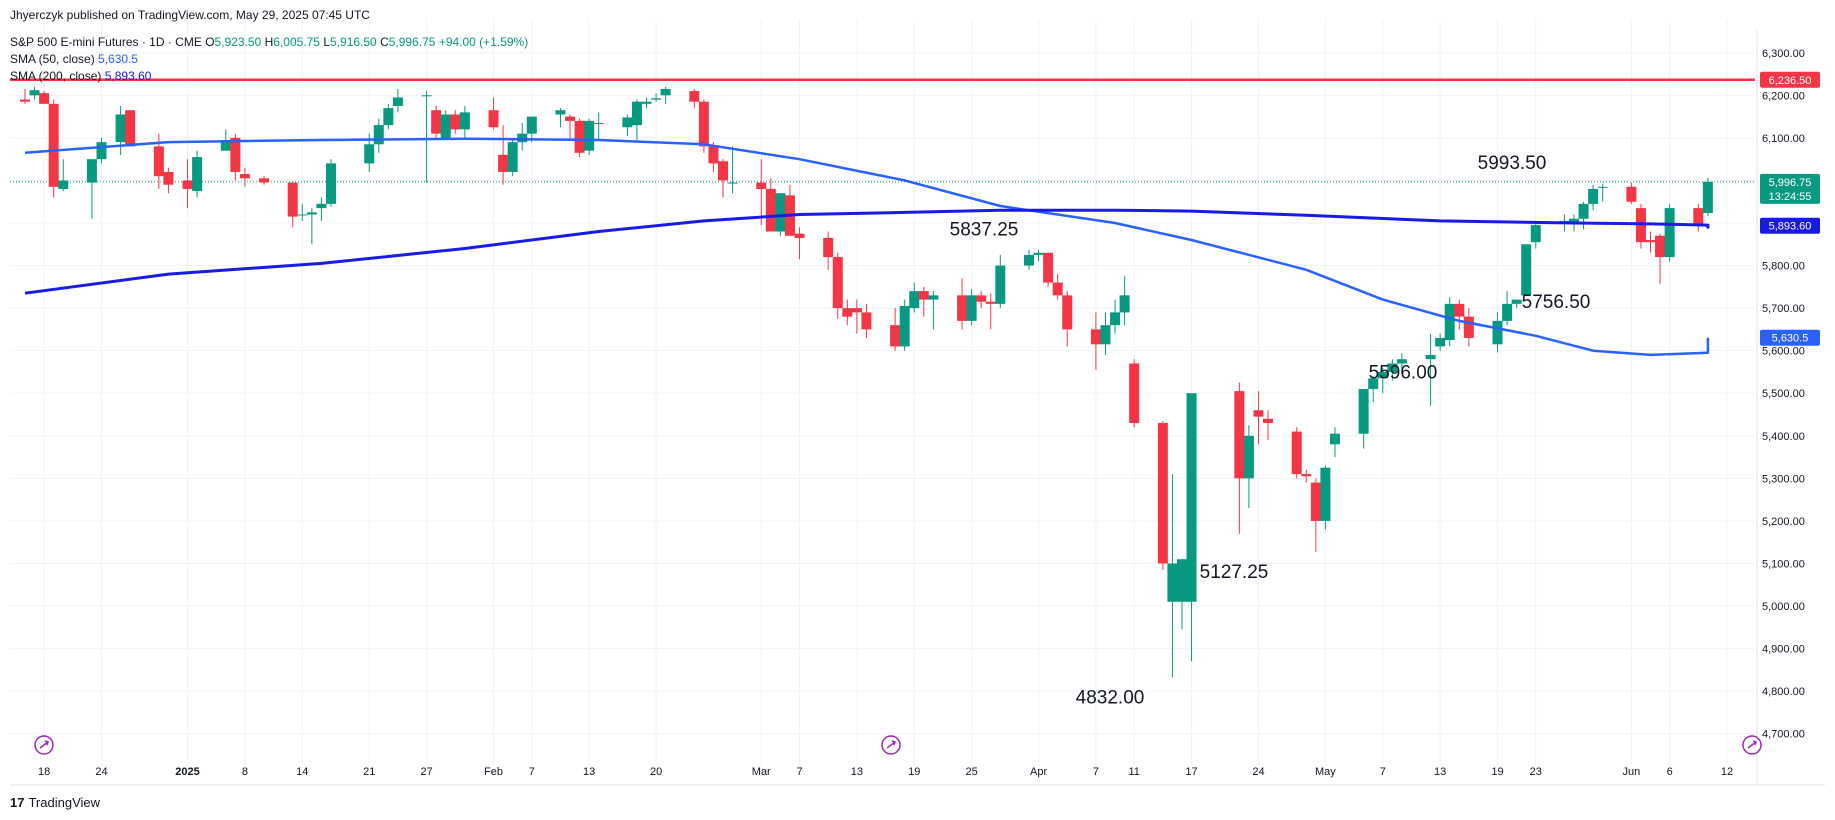 This screenshot has width=1835, height=820. Describe the element at coordinates (74, 59) in the screenshot. I see `indicator-sma50: SMA (50, close) 5,630.5` at that location.